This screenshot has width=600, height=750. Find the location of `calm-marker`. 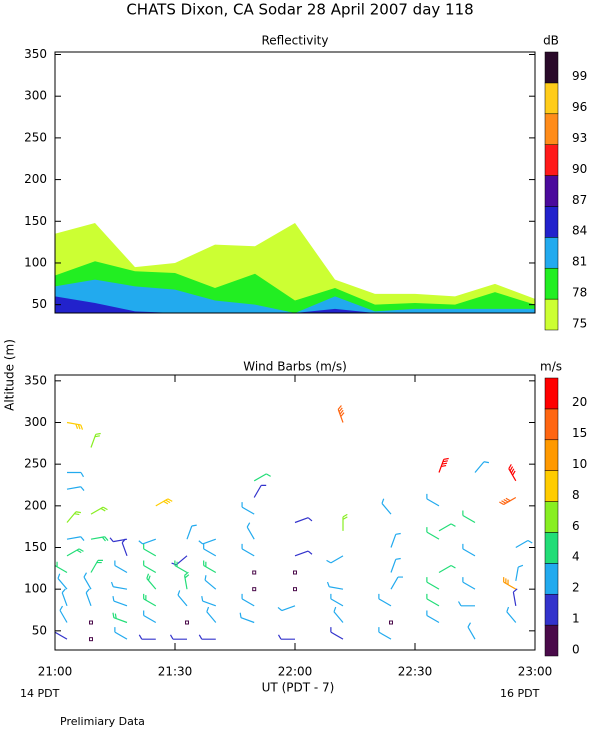

calm-marker is located at coordinates (254, 572).